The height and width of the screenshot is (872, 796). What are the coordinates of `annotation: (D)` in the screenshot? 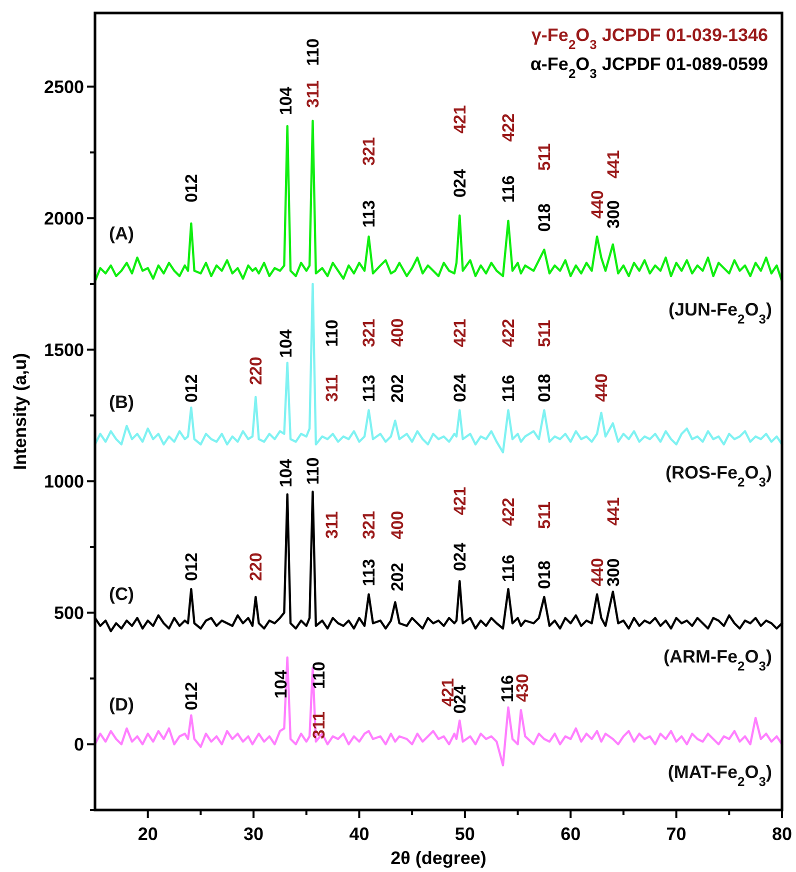 It's located at (121, 704).